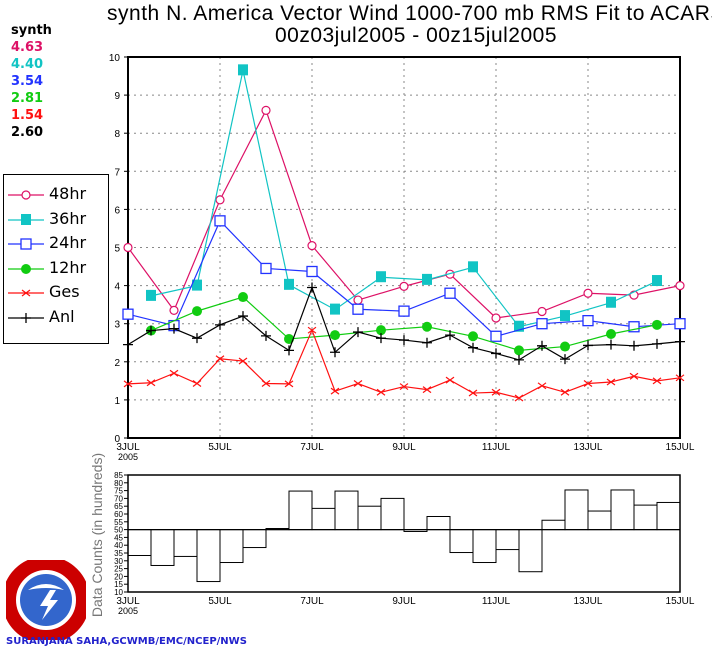 The height and width of the screenshot is (650, 712). Describe the element at coordinates (27, 64) in the screenshot. I see `stat-36hr: 4.40` at that location.